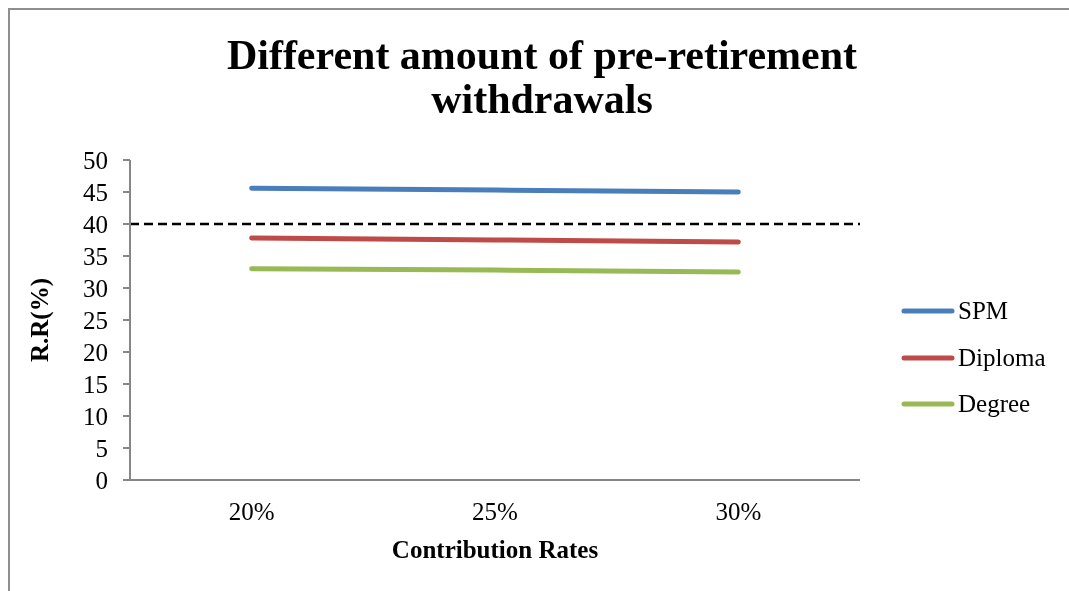  I want to click on y-tick-label: 5, so click(101, 448).